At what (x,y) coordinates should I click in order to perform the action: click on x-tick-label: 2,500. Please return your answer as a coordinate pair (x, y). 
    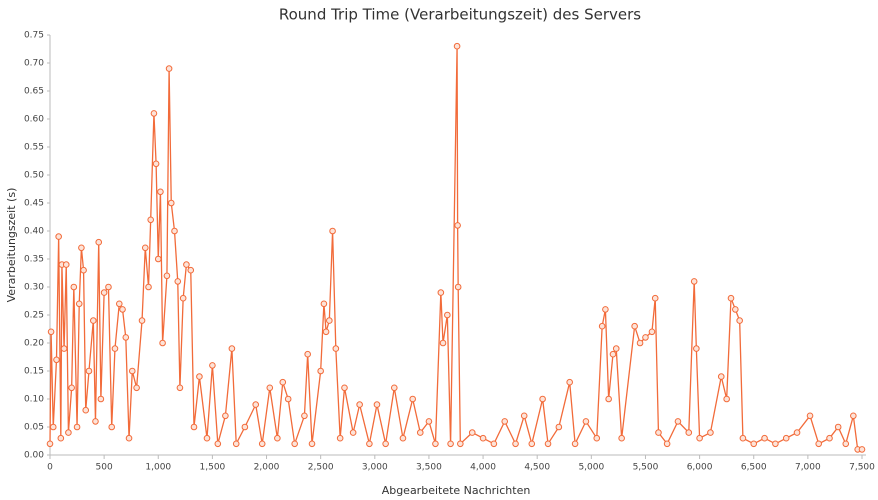
    Looking at the image, I should click on (321, 468).